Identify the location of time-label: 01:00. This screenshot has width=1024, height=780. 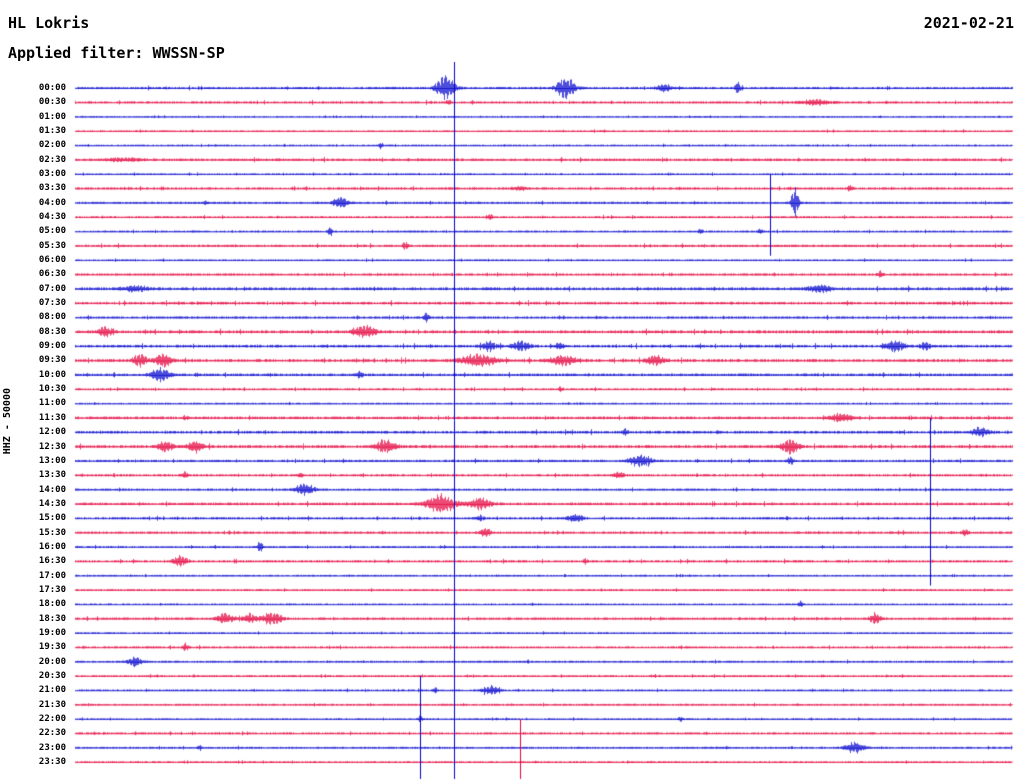
(52, 116).